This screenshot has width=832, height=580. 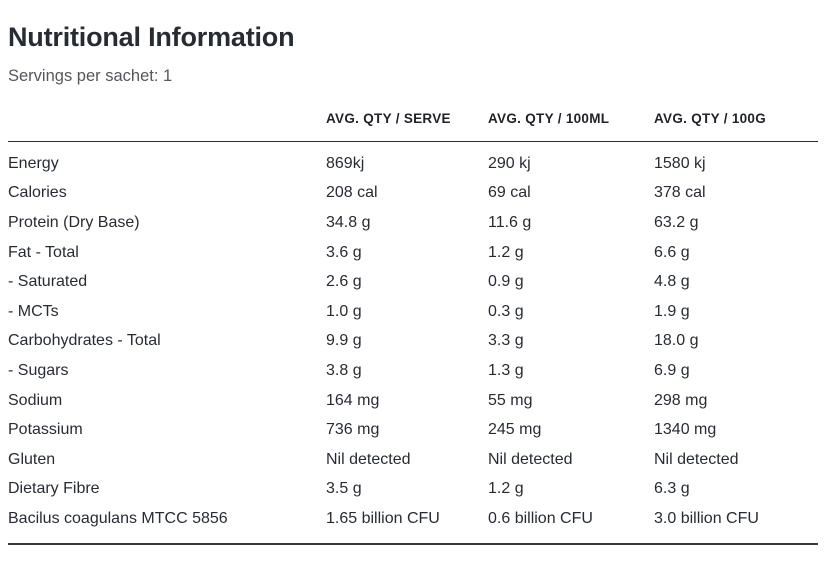 What do you see at coordinates (33, 311) in the screenshot?
I see `nutrient-label: - MCTs` at bounding box center [33, 311].